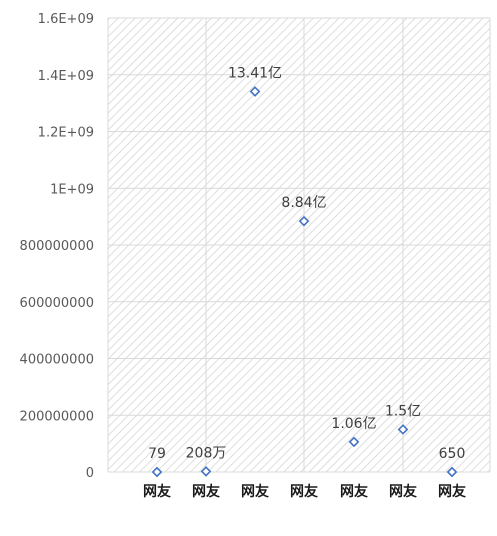 This screenshot has width=497, height=536. What do you see at coordinates (206, 453) in the screenshot?
I see `data-point-label: 208万` at bounding box center [206, 453].